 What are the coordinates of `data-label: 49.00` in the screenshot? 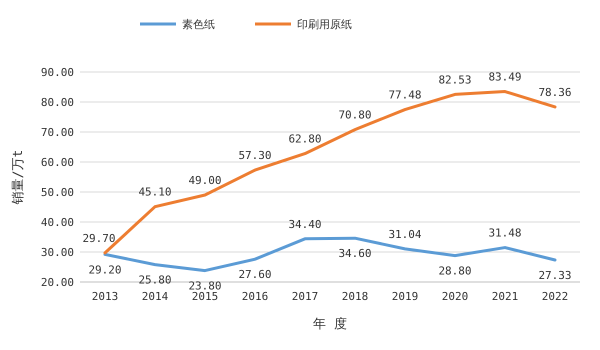 It's located at (205, 180).